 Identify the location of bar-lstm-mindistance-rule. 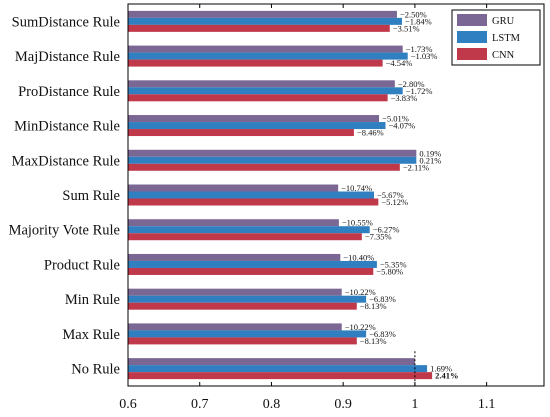
(257, 126).